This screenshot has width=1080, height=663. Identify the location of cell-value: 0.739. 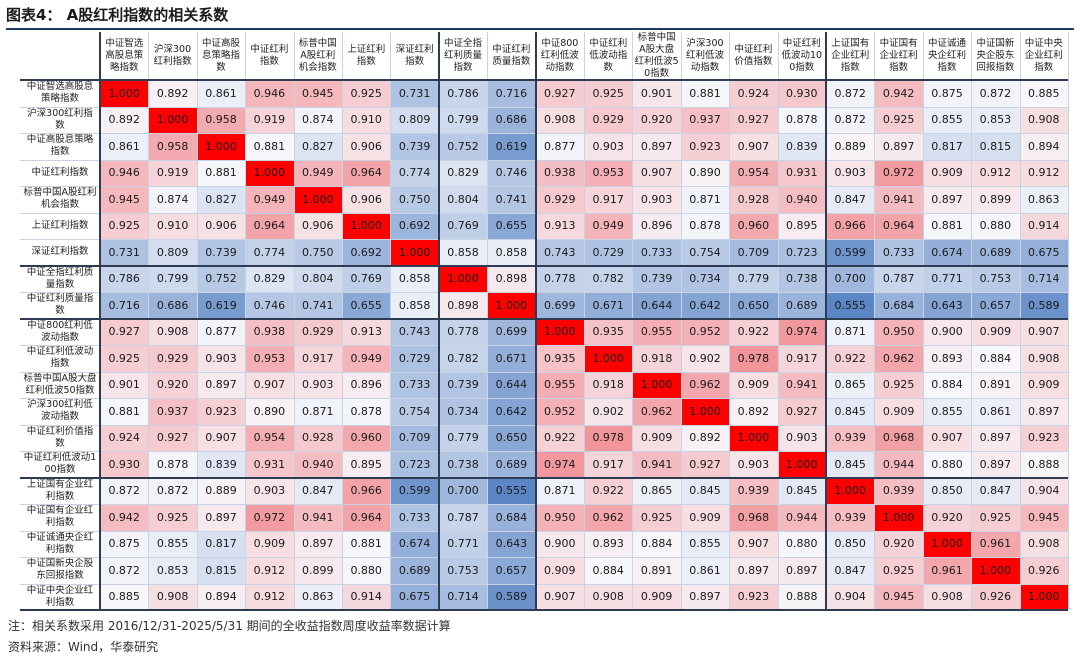
(414, 146).